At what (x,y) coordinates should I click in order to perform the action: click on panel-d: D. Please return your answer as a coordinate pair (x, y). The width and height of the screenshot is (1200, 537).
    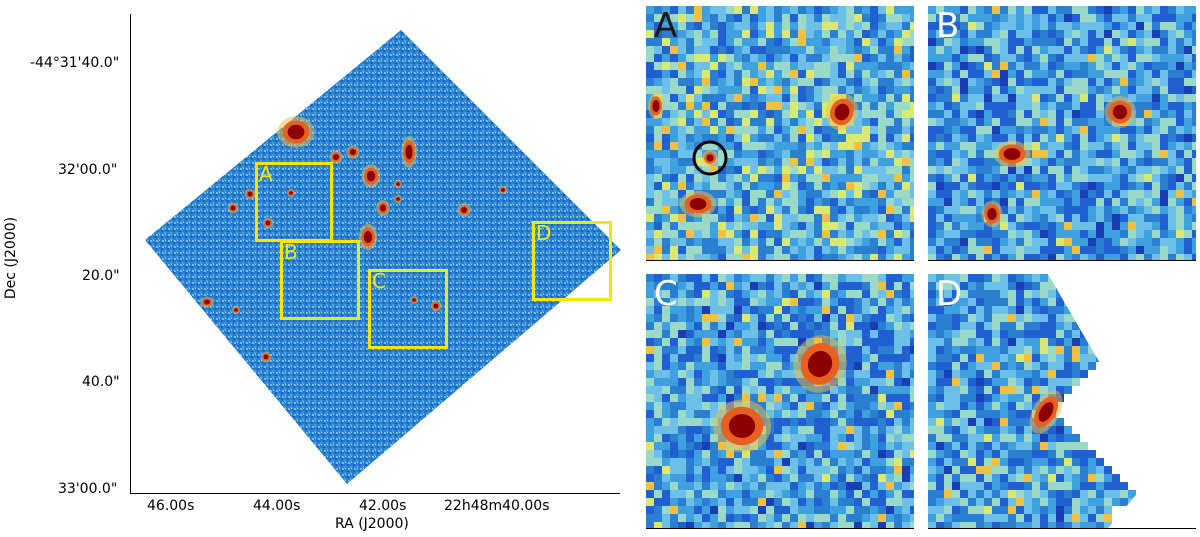
    Looking at the image, I should click on (1062, 401).